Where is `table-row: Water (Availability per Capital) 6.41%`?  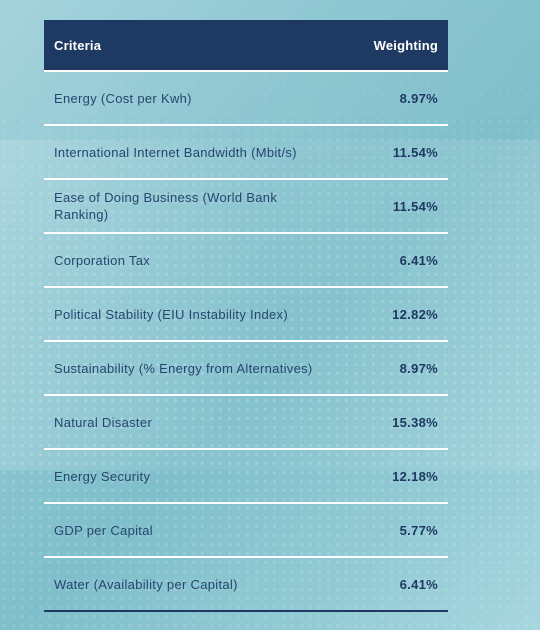
table-row: Water (Availability per Capital) 6.41% is located at coordinates (246, 585).